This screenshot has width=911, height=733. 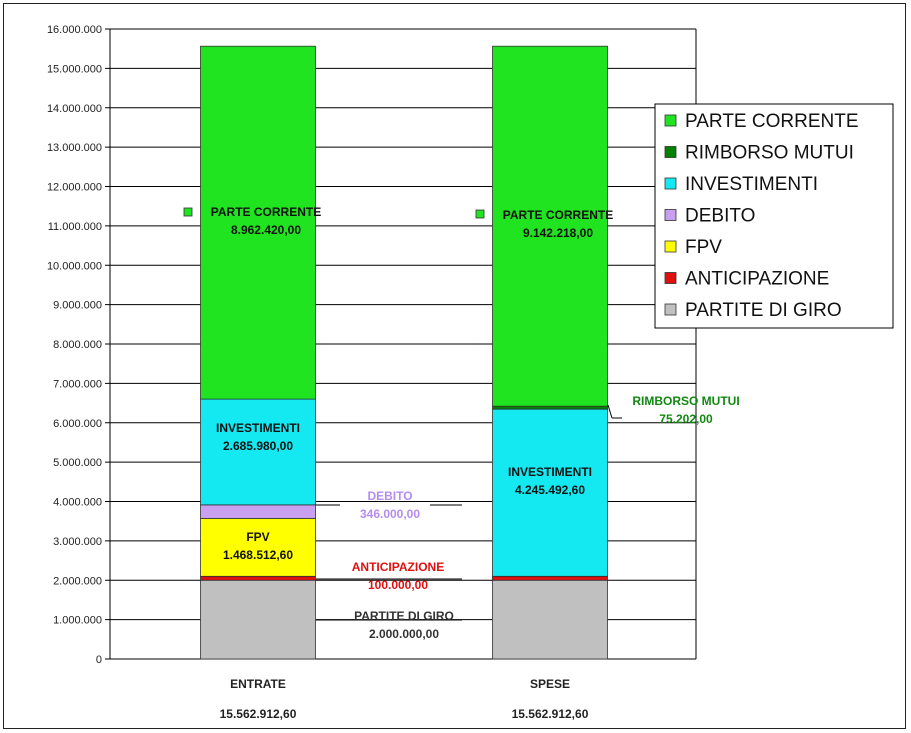 I want to click on legend-swatch-partite-di-giro, so click(x=670, y=309).